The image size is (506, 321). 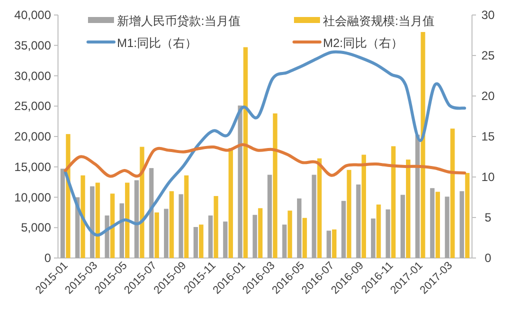 I want to click on y2-tick-label: 0, so click(x=488, y=258).